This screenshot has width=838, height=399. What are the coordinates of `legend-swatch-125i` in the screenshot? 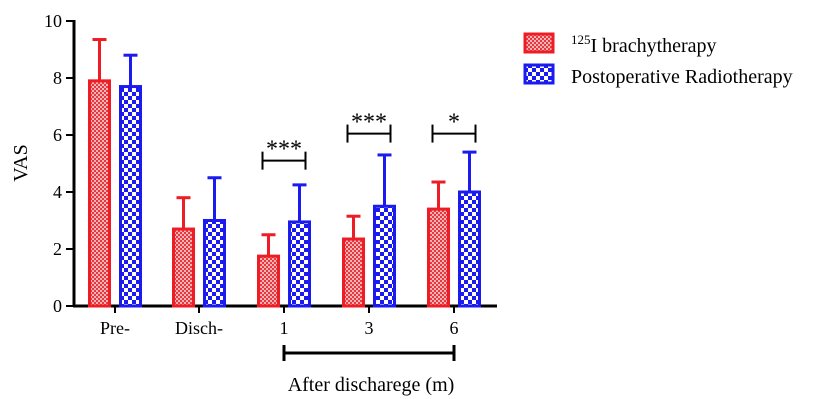 It's located at (539, 43).